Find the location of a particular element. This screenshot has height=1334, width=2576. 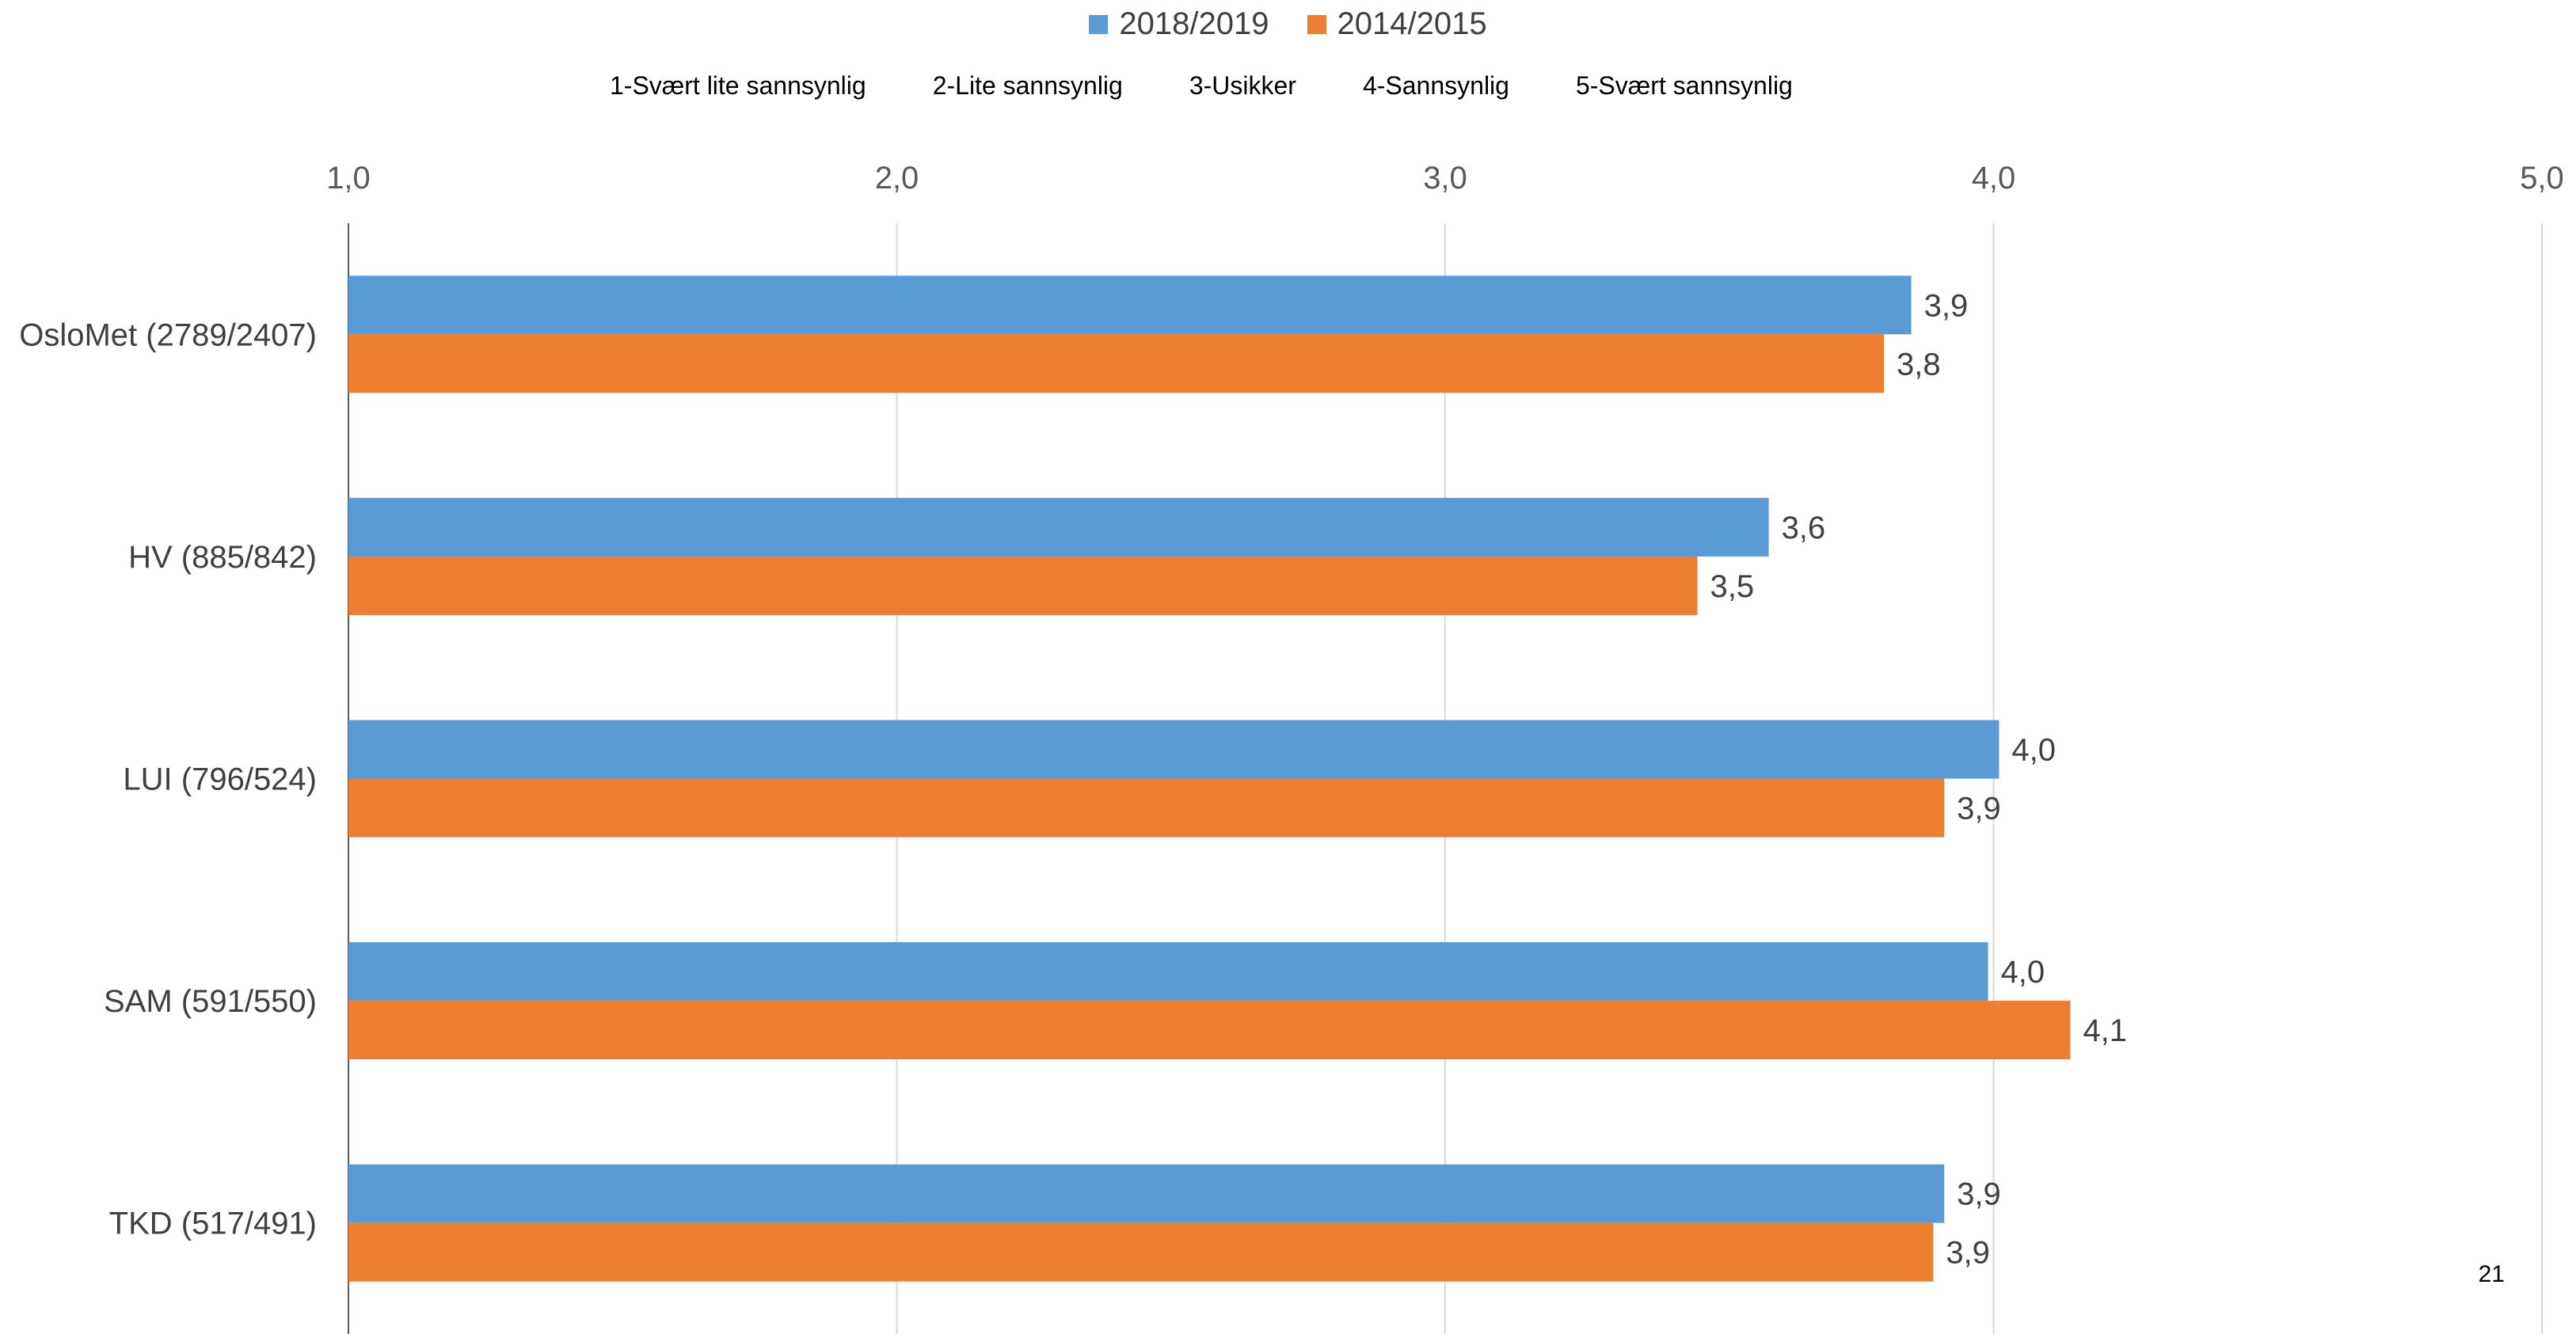

data-label-cat-0-series-1: 3,8 is located at coordinates (1919, 364).